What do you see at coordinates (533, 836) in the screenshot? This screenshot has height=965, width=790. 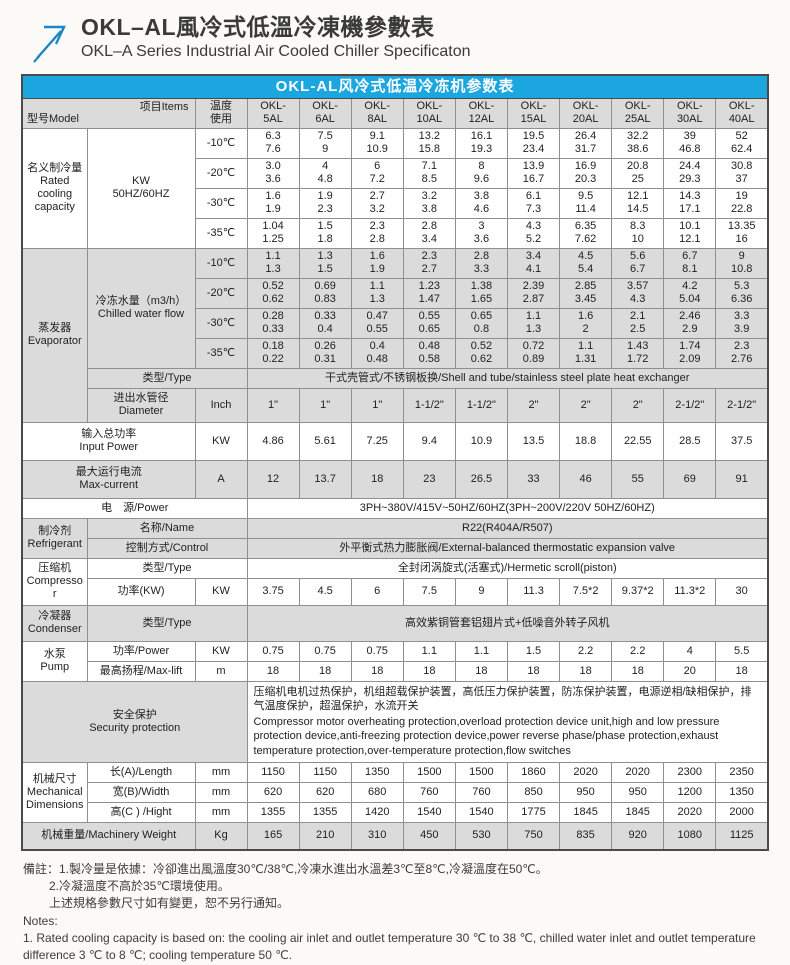 I see `value-cell: 750` at bounding box center [533, 836].